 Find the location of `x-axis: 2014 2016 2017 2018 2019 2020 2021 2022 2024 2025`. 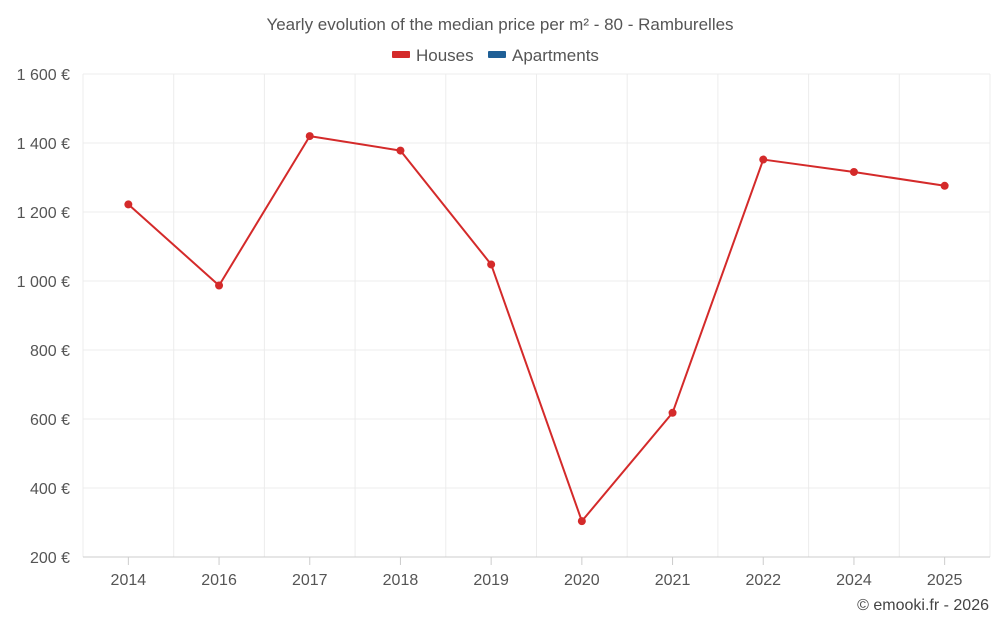

x-axis: 2014 2016 2017 2018 2019 2020 2021 2022 2024 2025 is located at coordinates (536, 572).